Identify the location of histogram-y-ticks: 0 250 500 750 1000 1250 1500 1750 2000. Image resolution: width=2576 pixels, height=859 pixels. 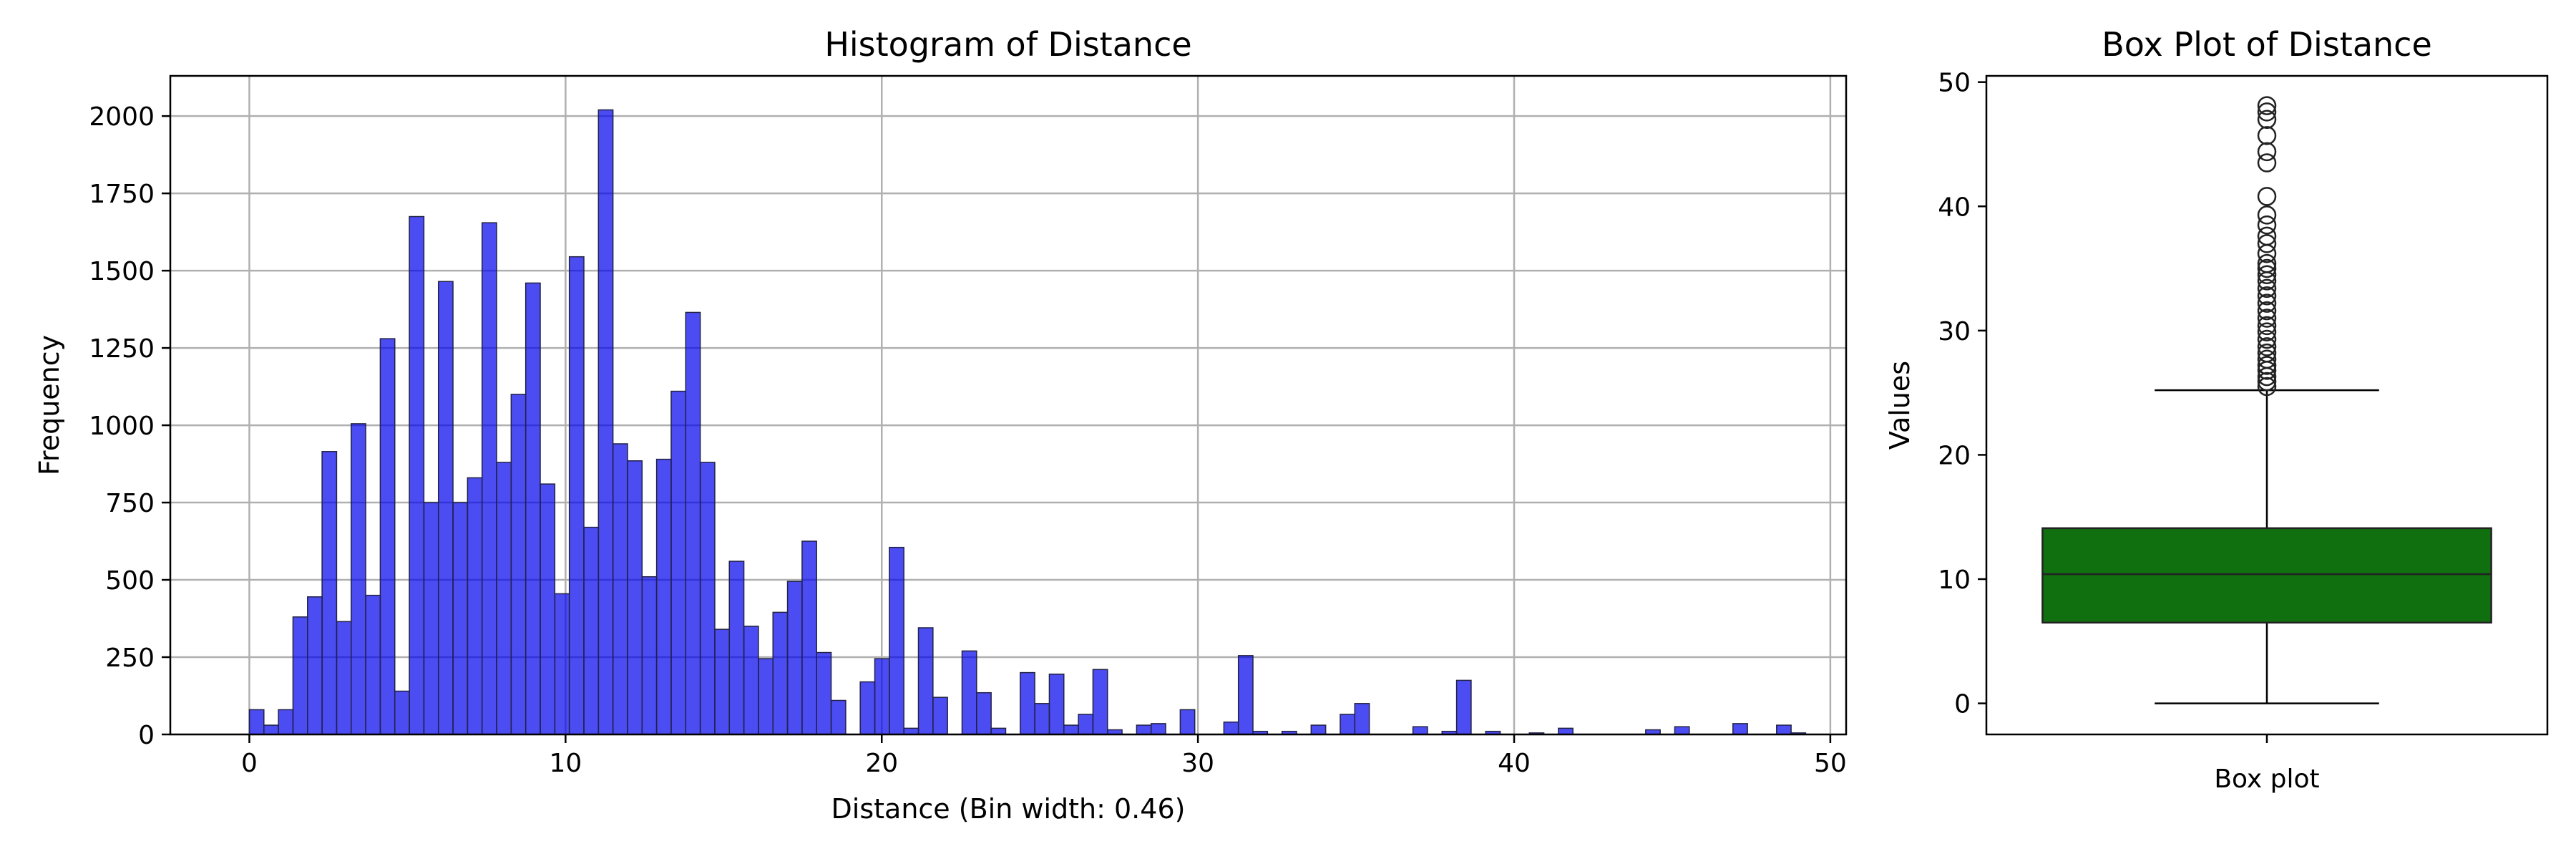
(129, 426).